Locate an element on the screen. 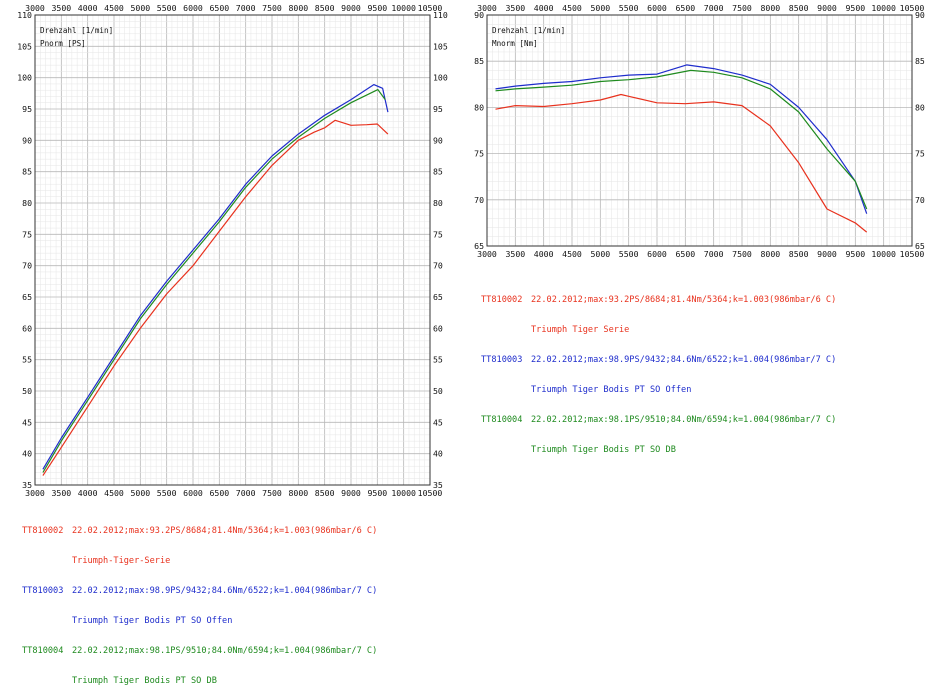 This screenshot has width=946, height=696. legend-entry: Triumph-Tiger-Serie is located at coordinates (199, 561).